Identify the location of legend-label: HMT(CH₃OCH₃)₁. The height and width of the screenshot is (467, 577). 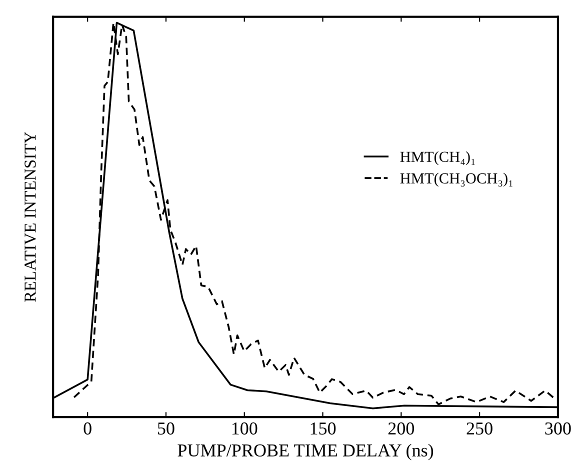
(456, 179).